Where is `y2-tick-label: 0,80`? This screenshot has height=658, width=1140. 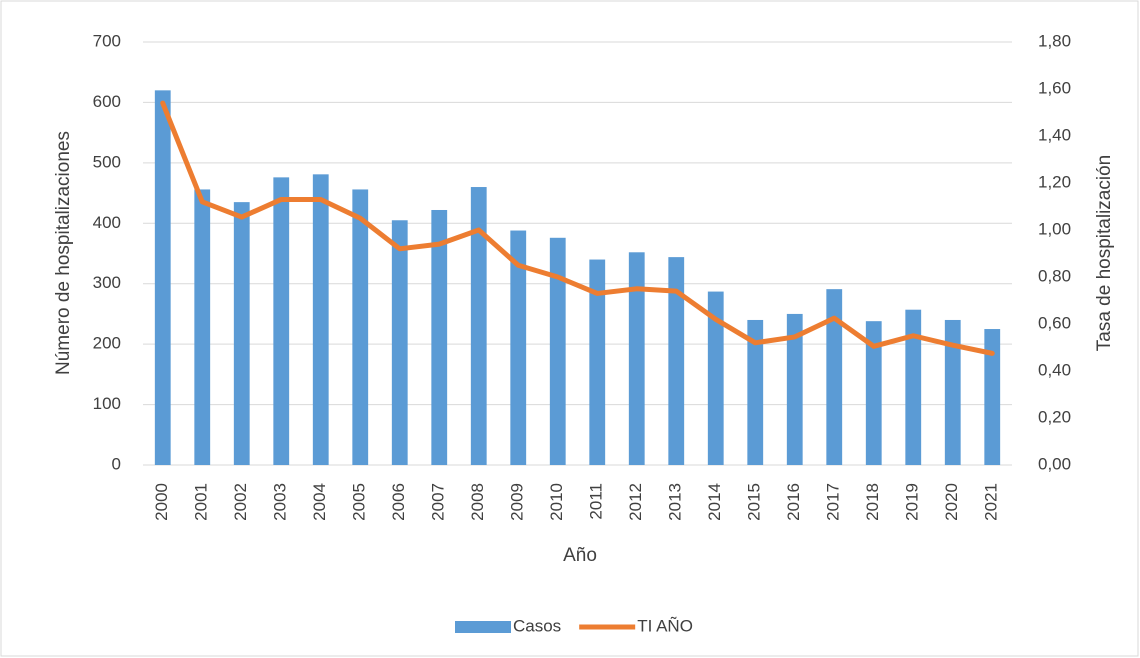 y2-tick-label: 0,80 is located at coordinates (1054, 275).